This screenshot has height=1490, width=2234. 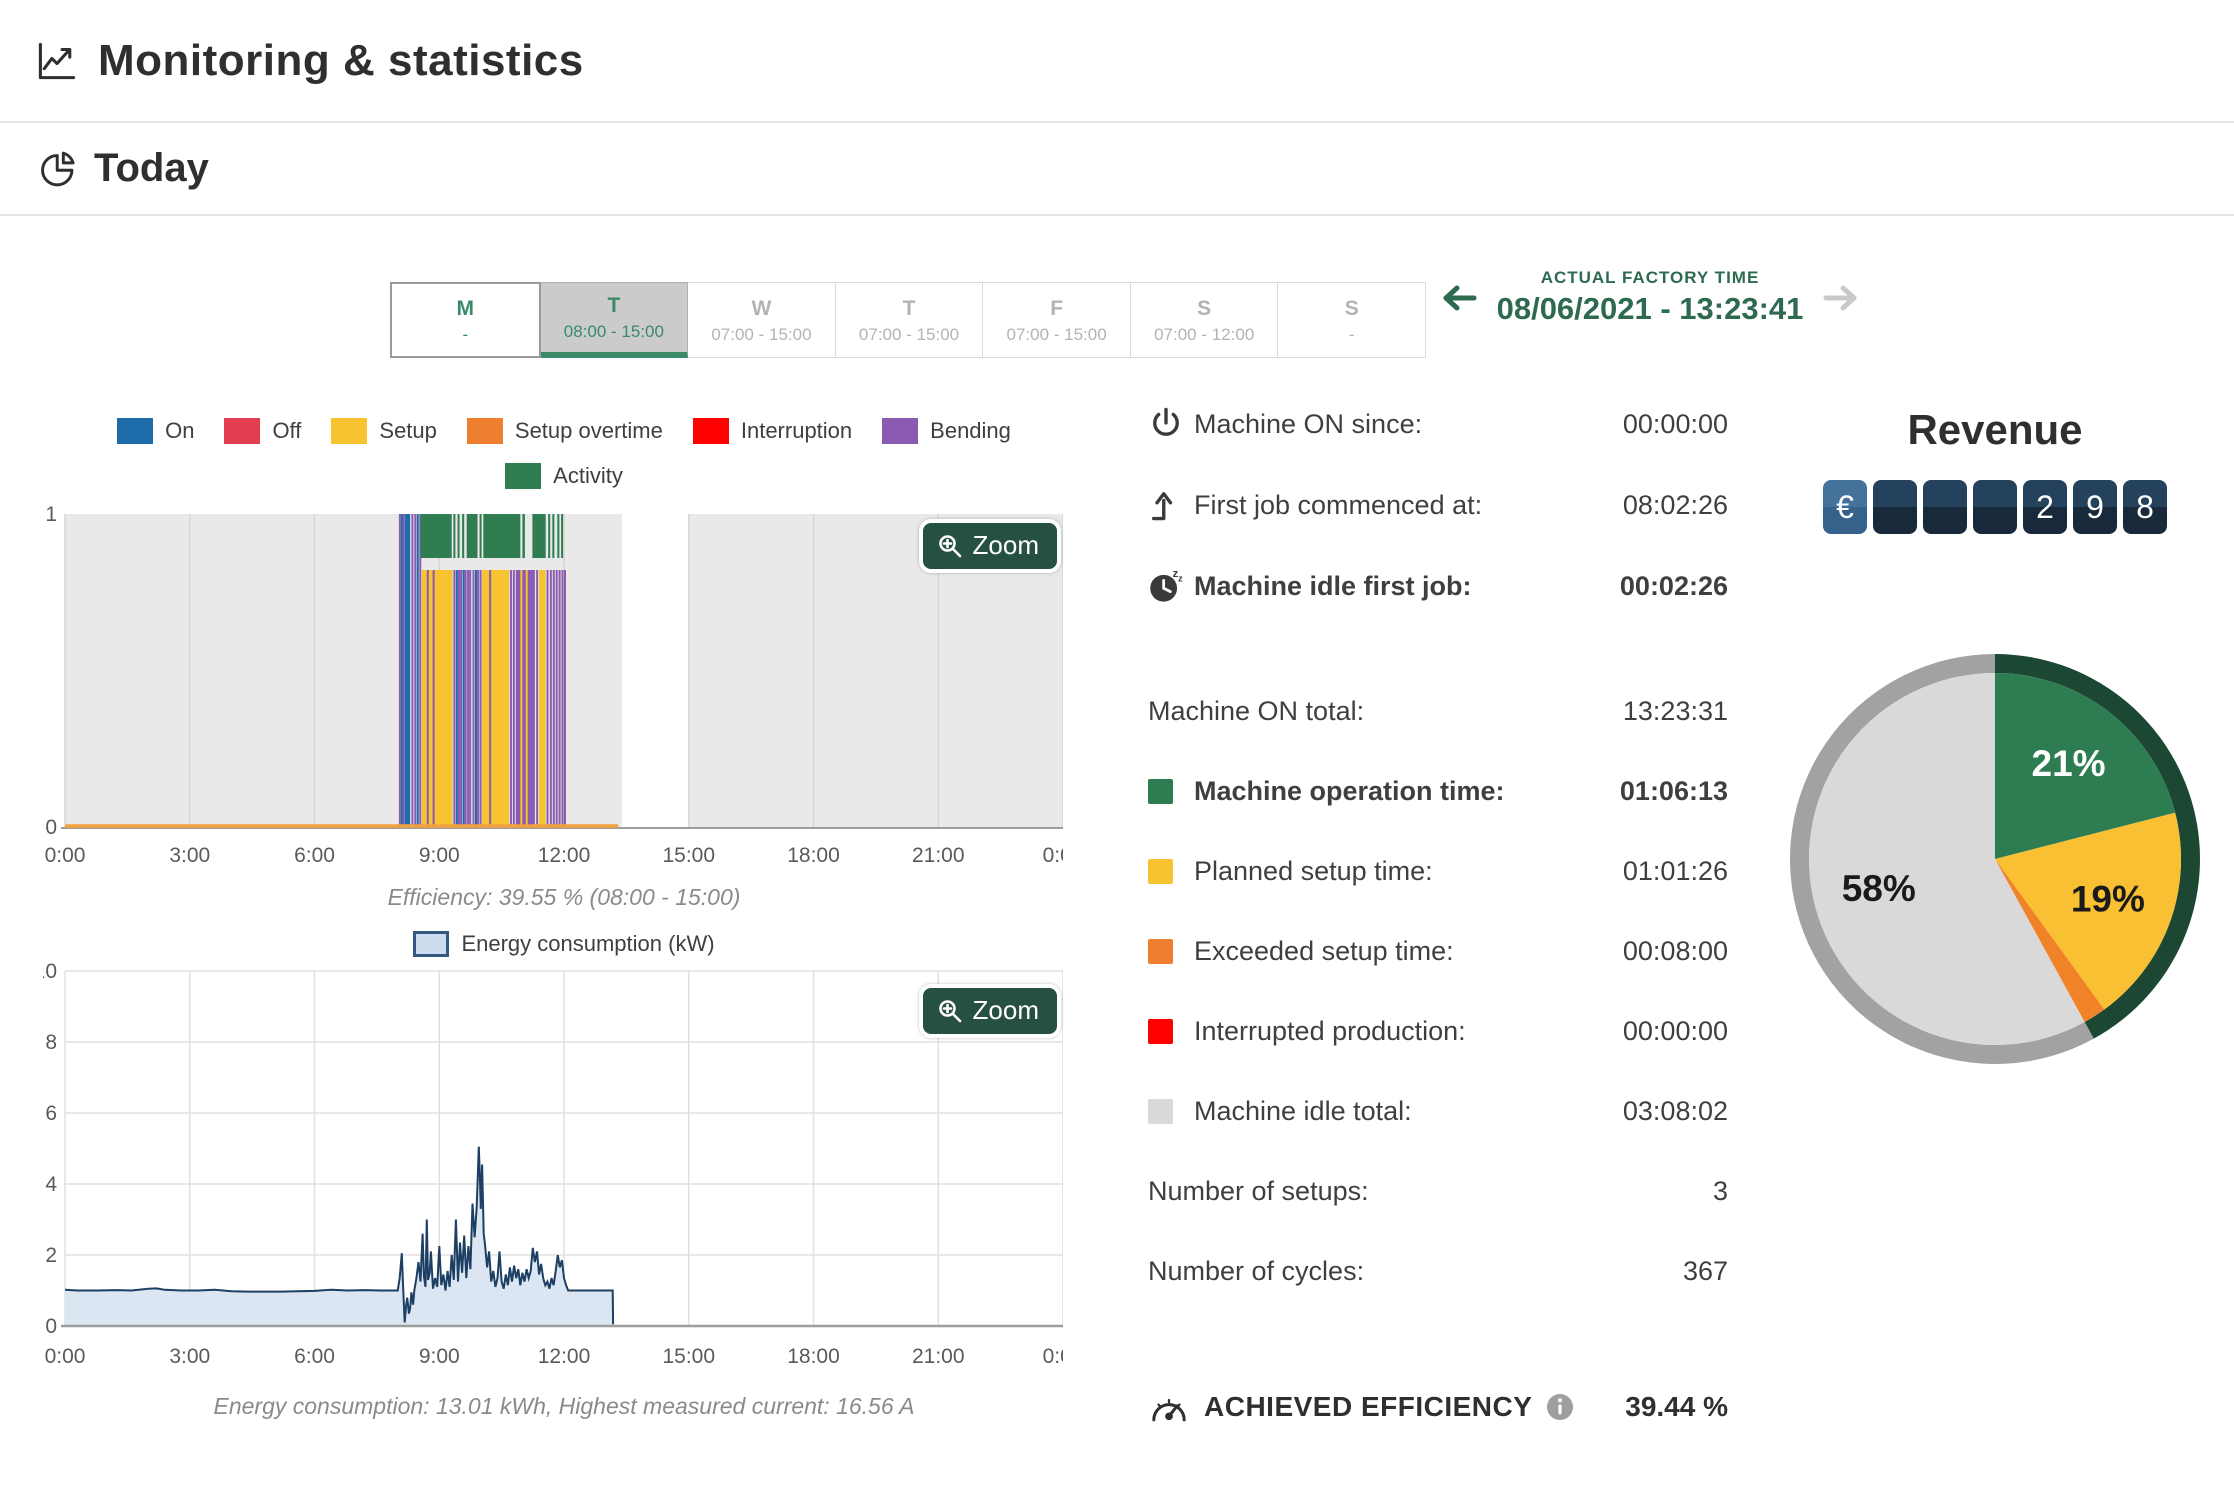 I want to click on legend-label: Setup overtime, so click(x=588, y=430).